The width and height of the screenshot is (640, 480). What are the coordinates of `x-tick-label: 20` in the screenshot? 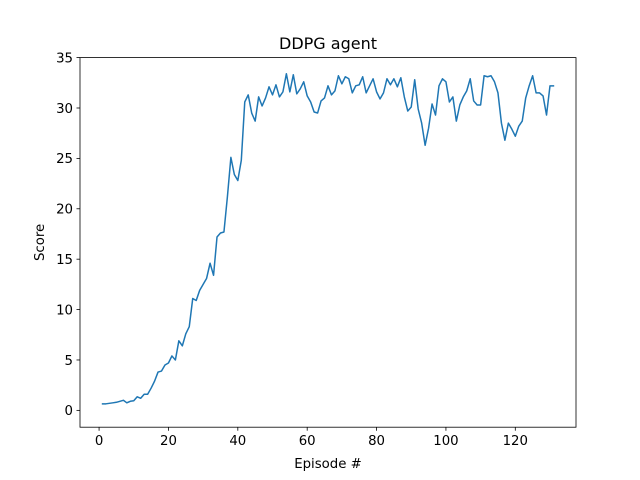 It's located at (168, 441).